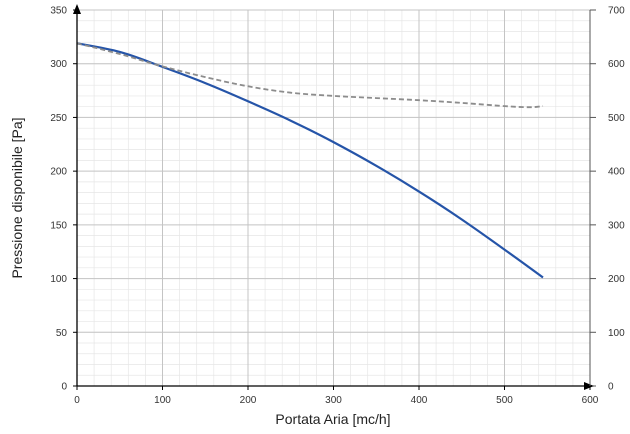 The width and height of the screenshot is (630, 434). Describe the element at coordinates (248, 400) in the screenshot. I see `x-tick-label: 200` at that location.